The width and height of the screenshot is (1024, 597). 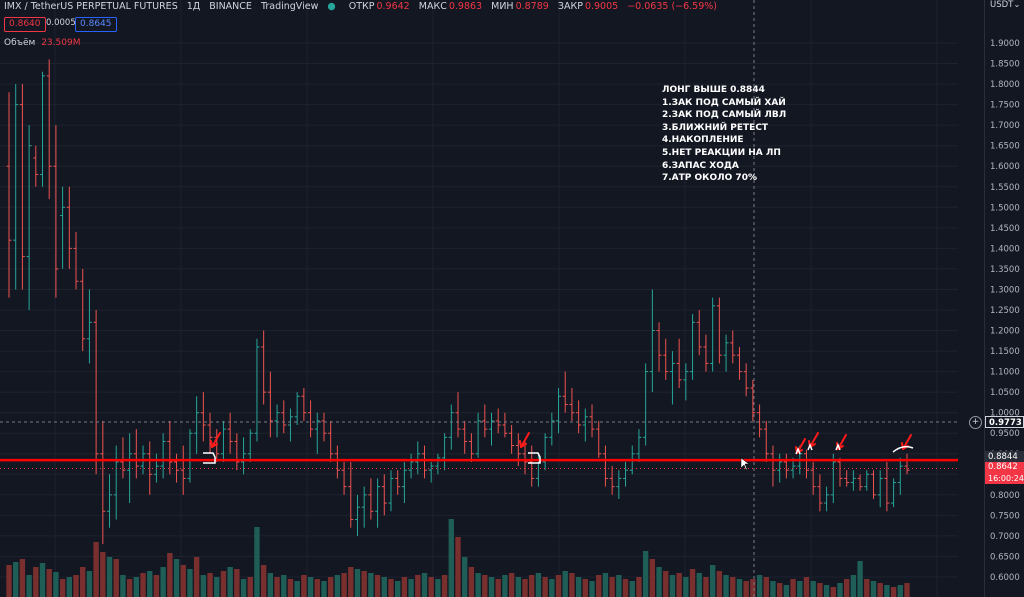 What do you see at coordinates (193, 6) in the screenshot?
I see `interval-label: 1Д` at bounding box center [193, 6].